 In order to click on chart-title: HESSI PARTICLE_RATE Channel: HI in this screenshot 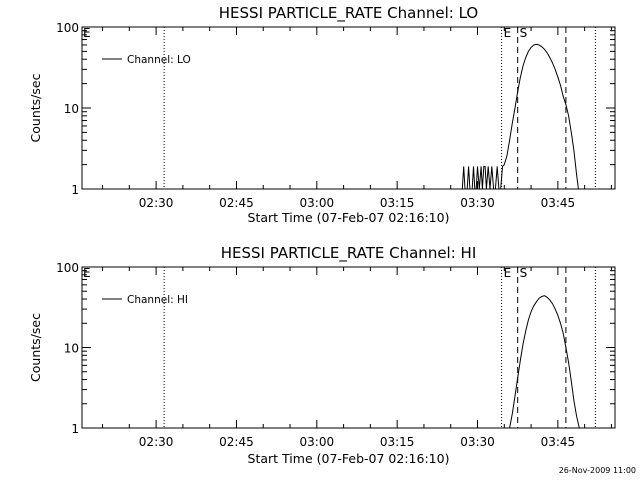, I will do `click(349, 253)`.